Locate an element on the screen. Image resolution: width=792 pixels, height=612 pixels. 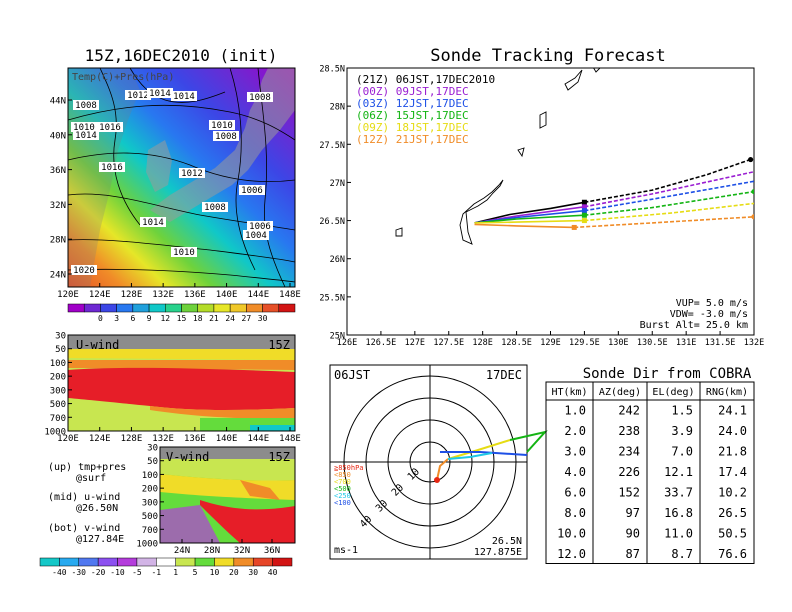
vwind-cross-section is located at coordinates (227, 495).